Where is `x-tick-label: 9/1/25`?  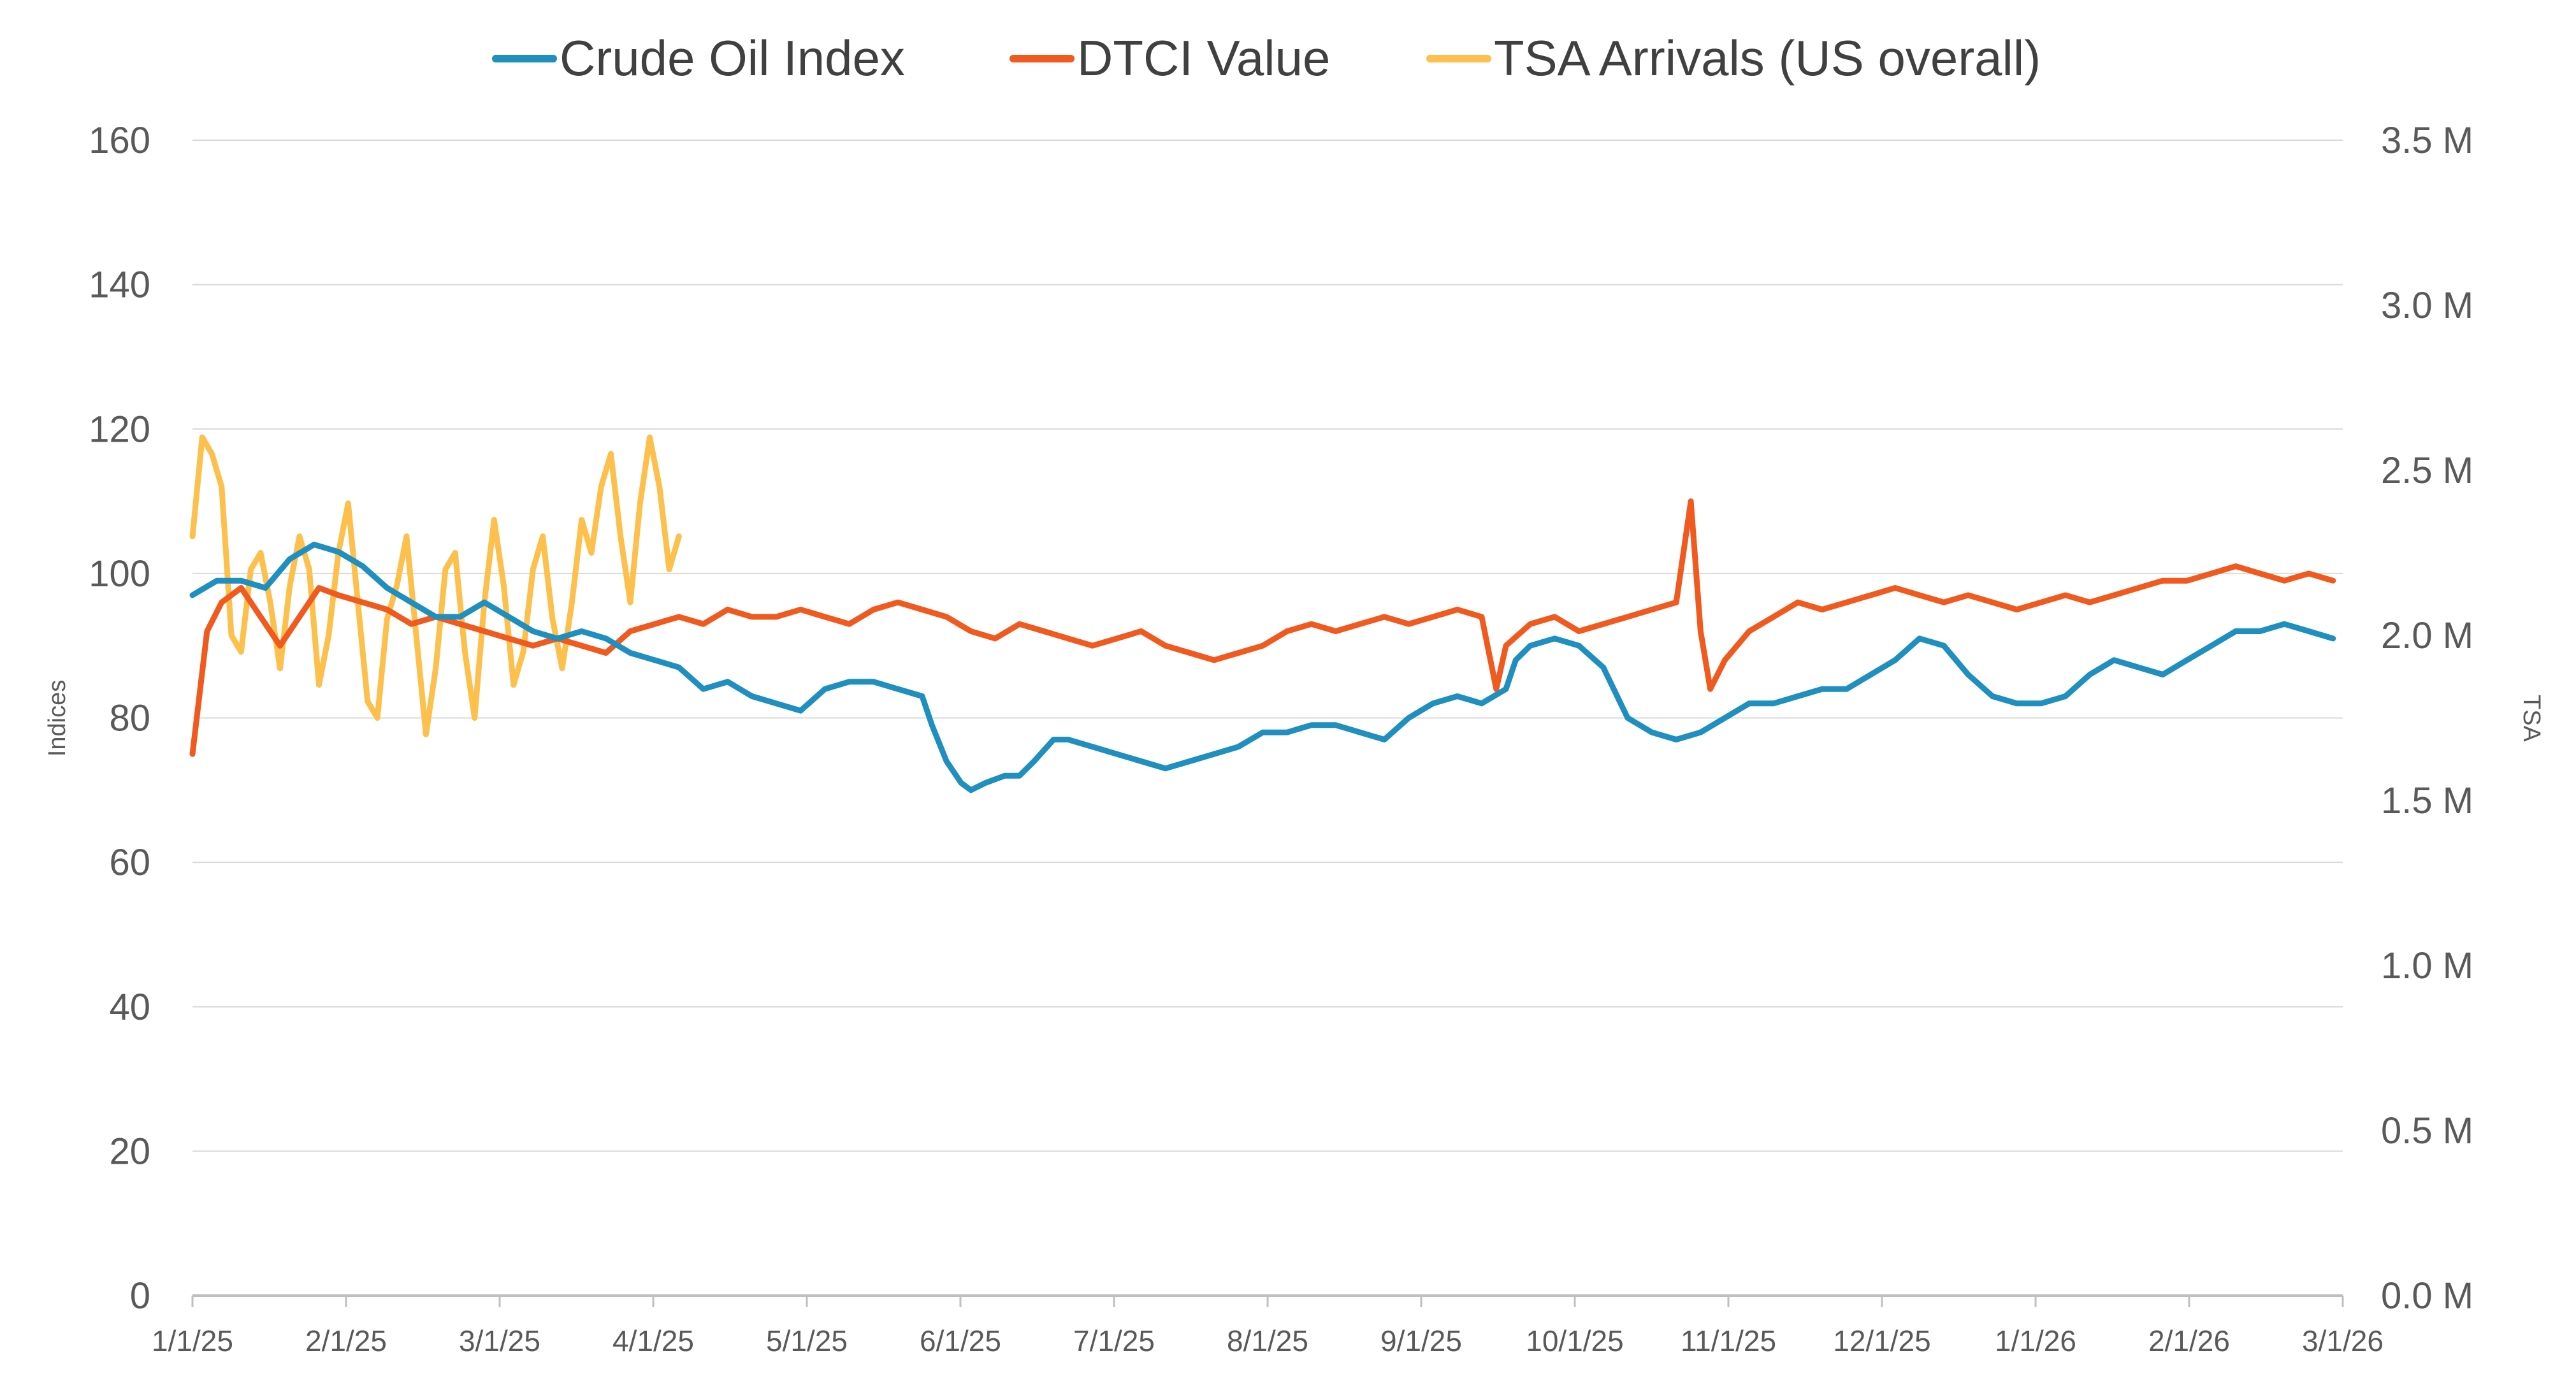
x-tick-label: 9/1/25 is located at coordinates (1421, 1340).